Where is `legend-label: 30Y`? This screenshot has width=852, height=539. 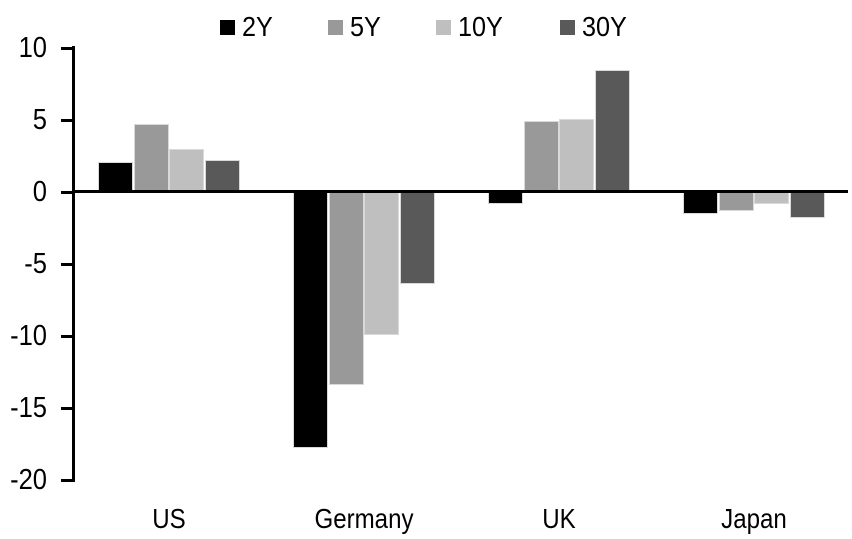
legend-label: 30Y is located at coordinates (605, 26).